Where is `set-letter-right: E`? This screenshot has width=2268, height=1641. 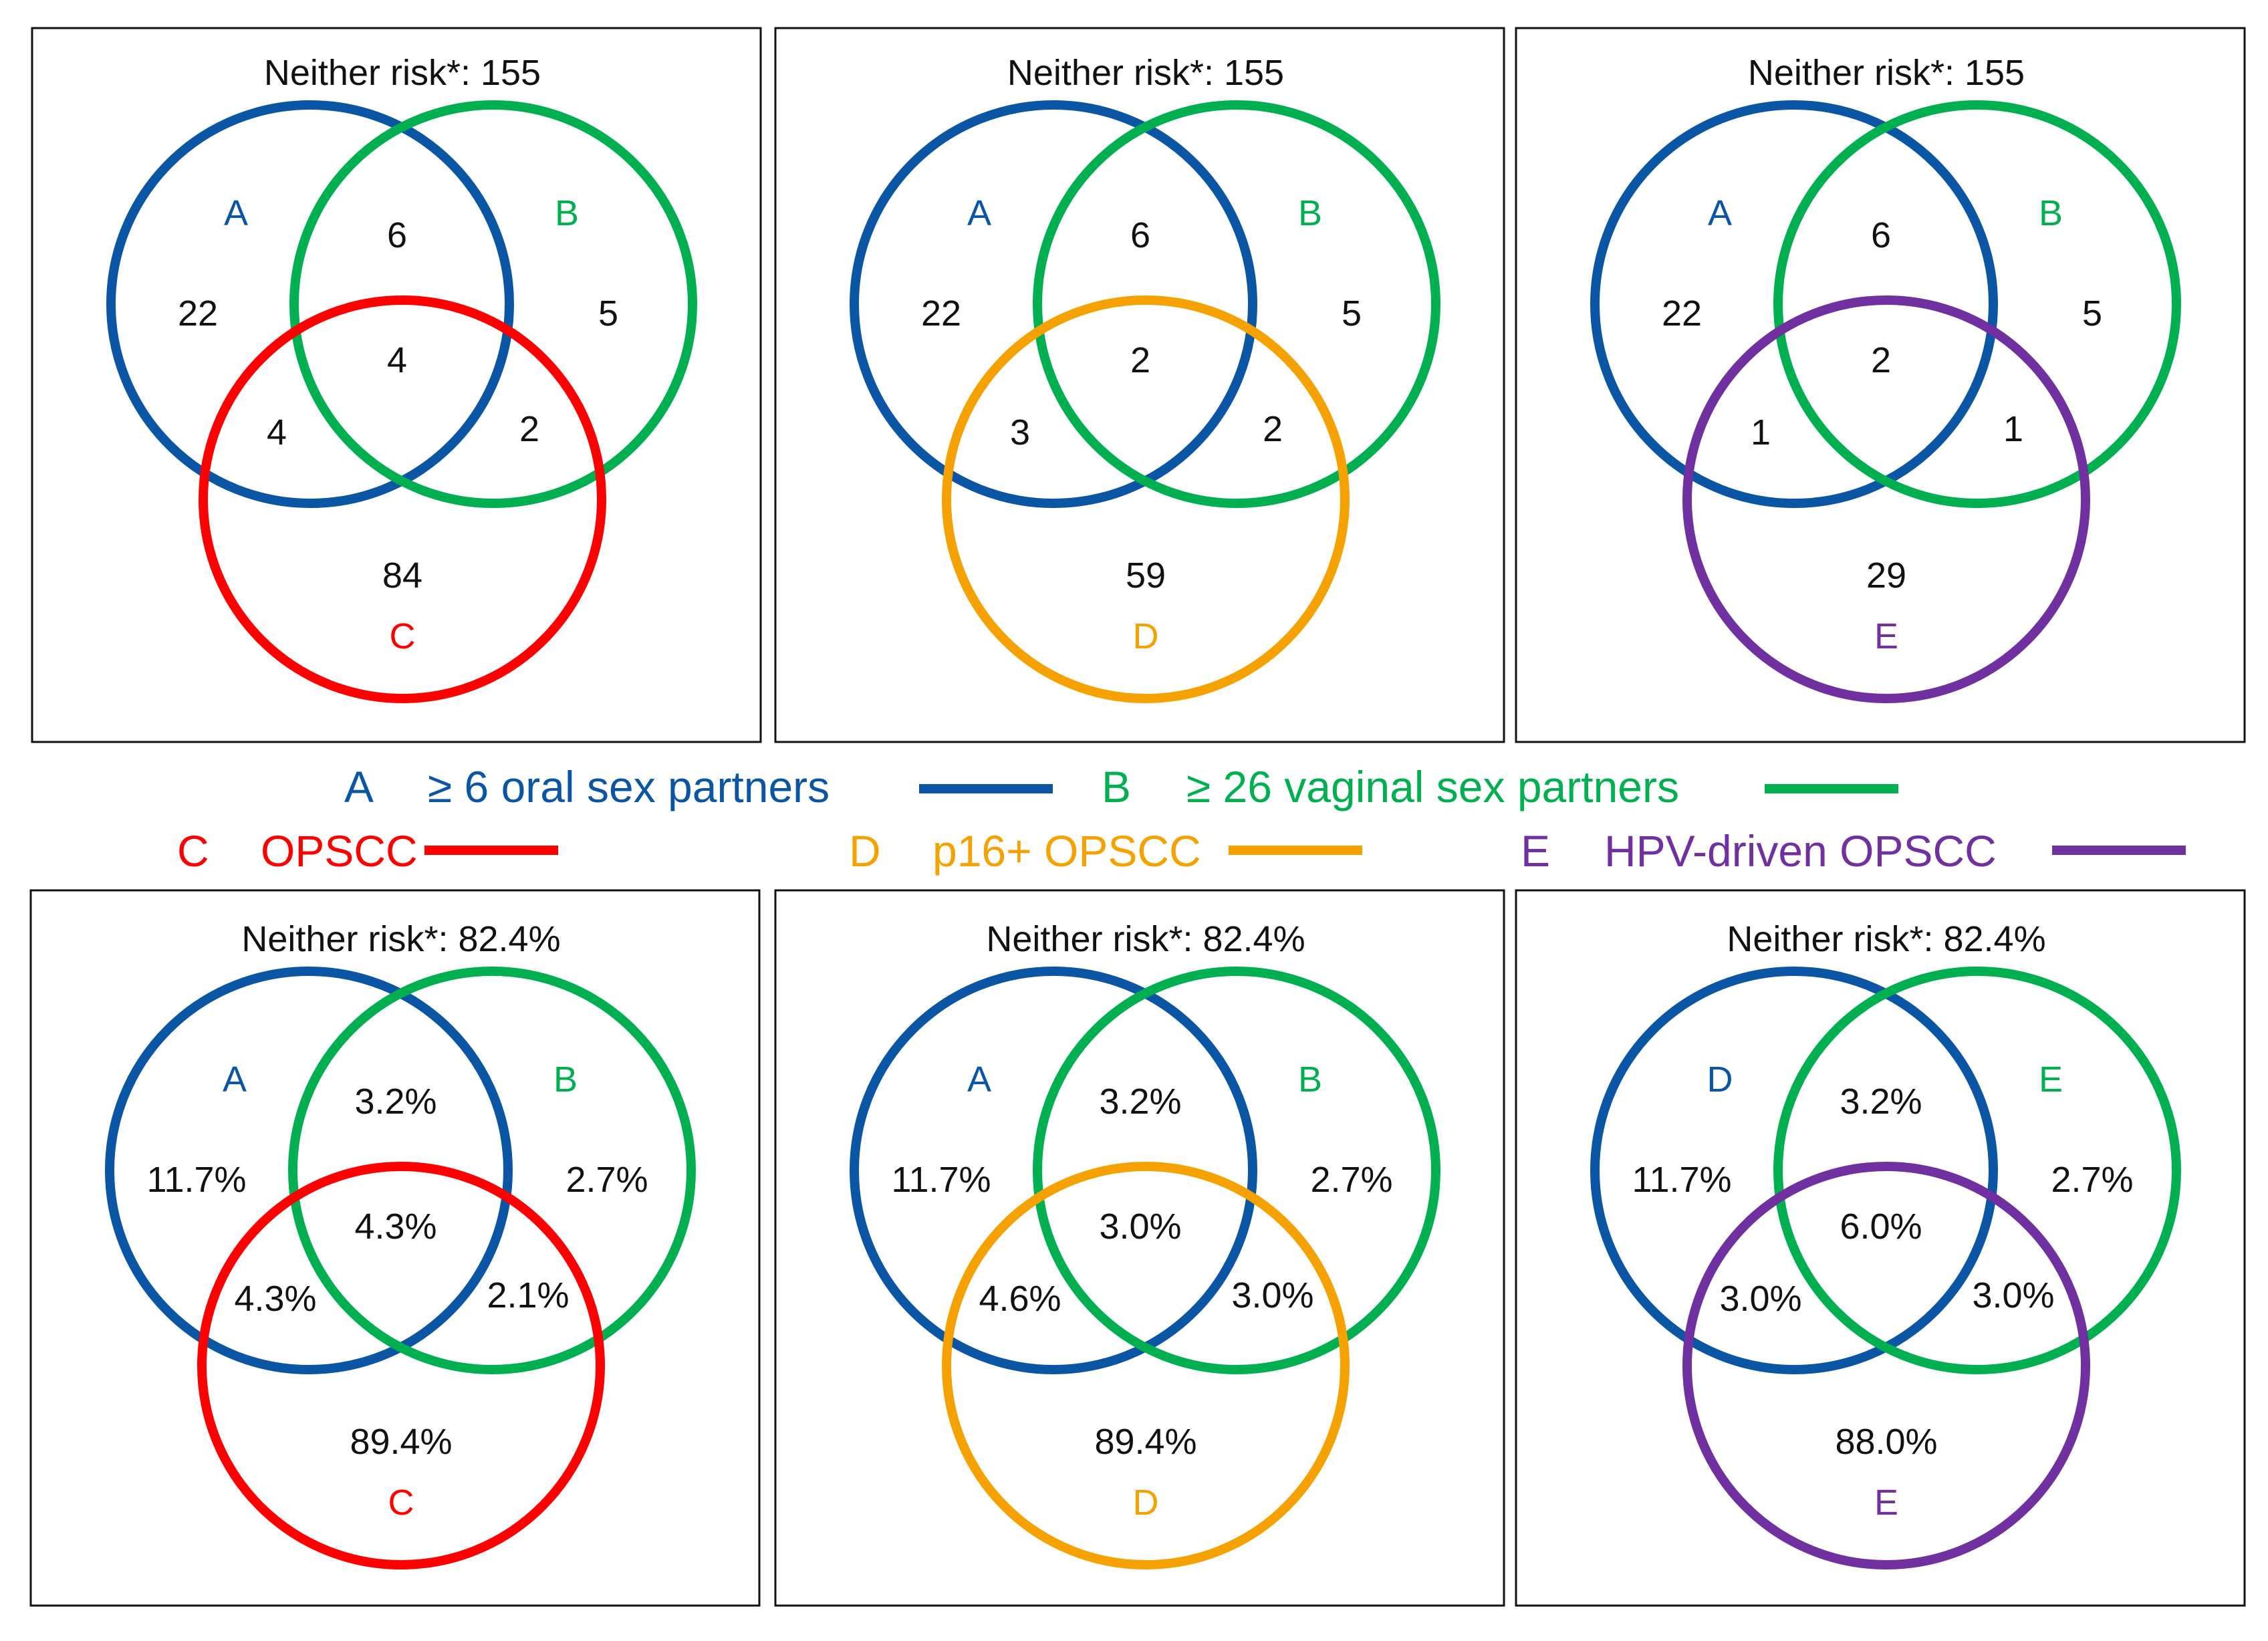 set-letter-right: E is located at coordinates (2051, 1079).